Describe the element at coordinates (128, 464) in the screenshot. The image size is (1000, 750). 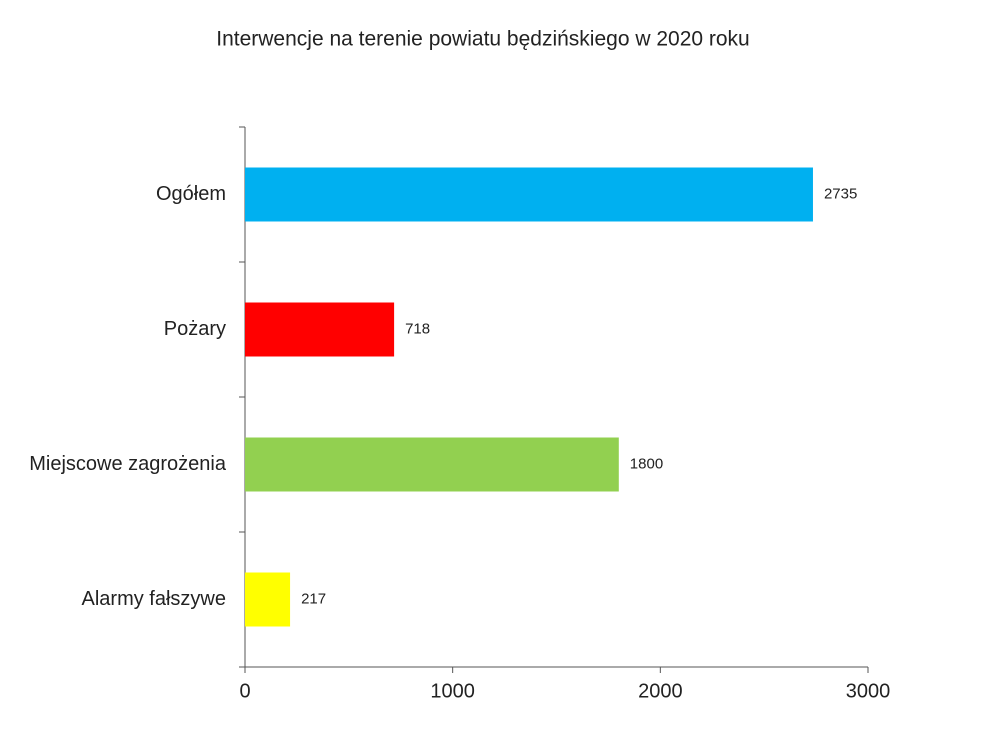
I see `y-tick-label: Miejscowe zagrożenia` at that location.